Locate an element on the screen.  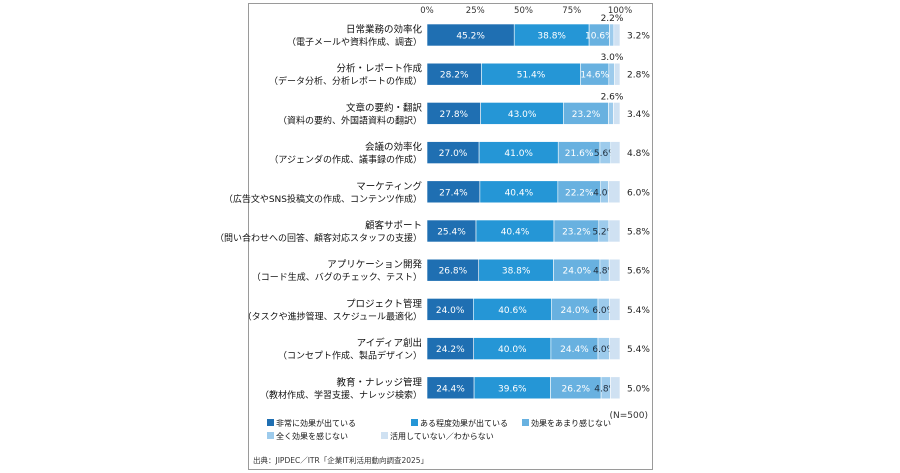
axis: 0% 25% 50% 75% 100% is located at coordinates (526, 11).